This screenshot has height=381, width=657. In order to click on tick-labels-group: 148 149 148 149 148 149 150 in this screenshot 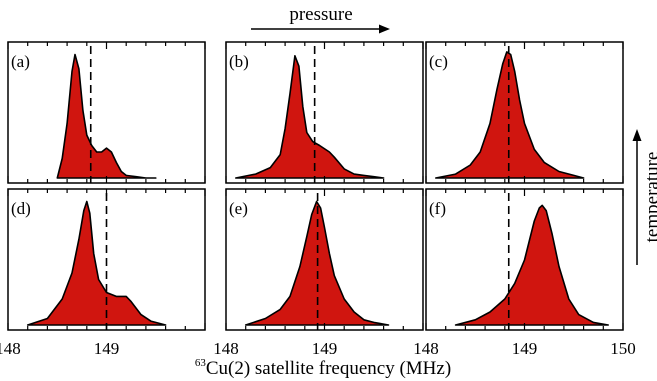, I will do `click(318, 348)`.